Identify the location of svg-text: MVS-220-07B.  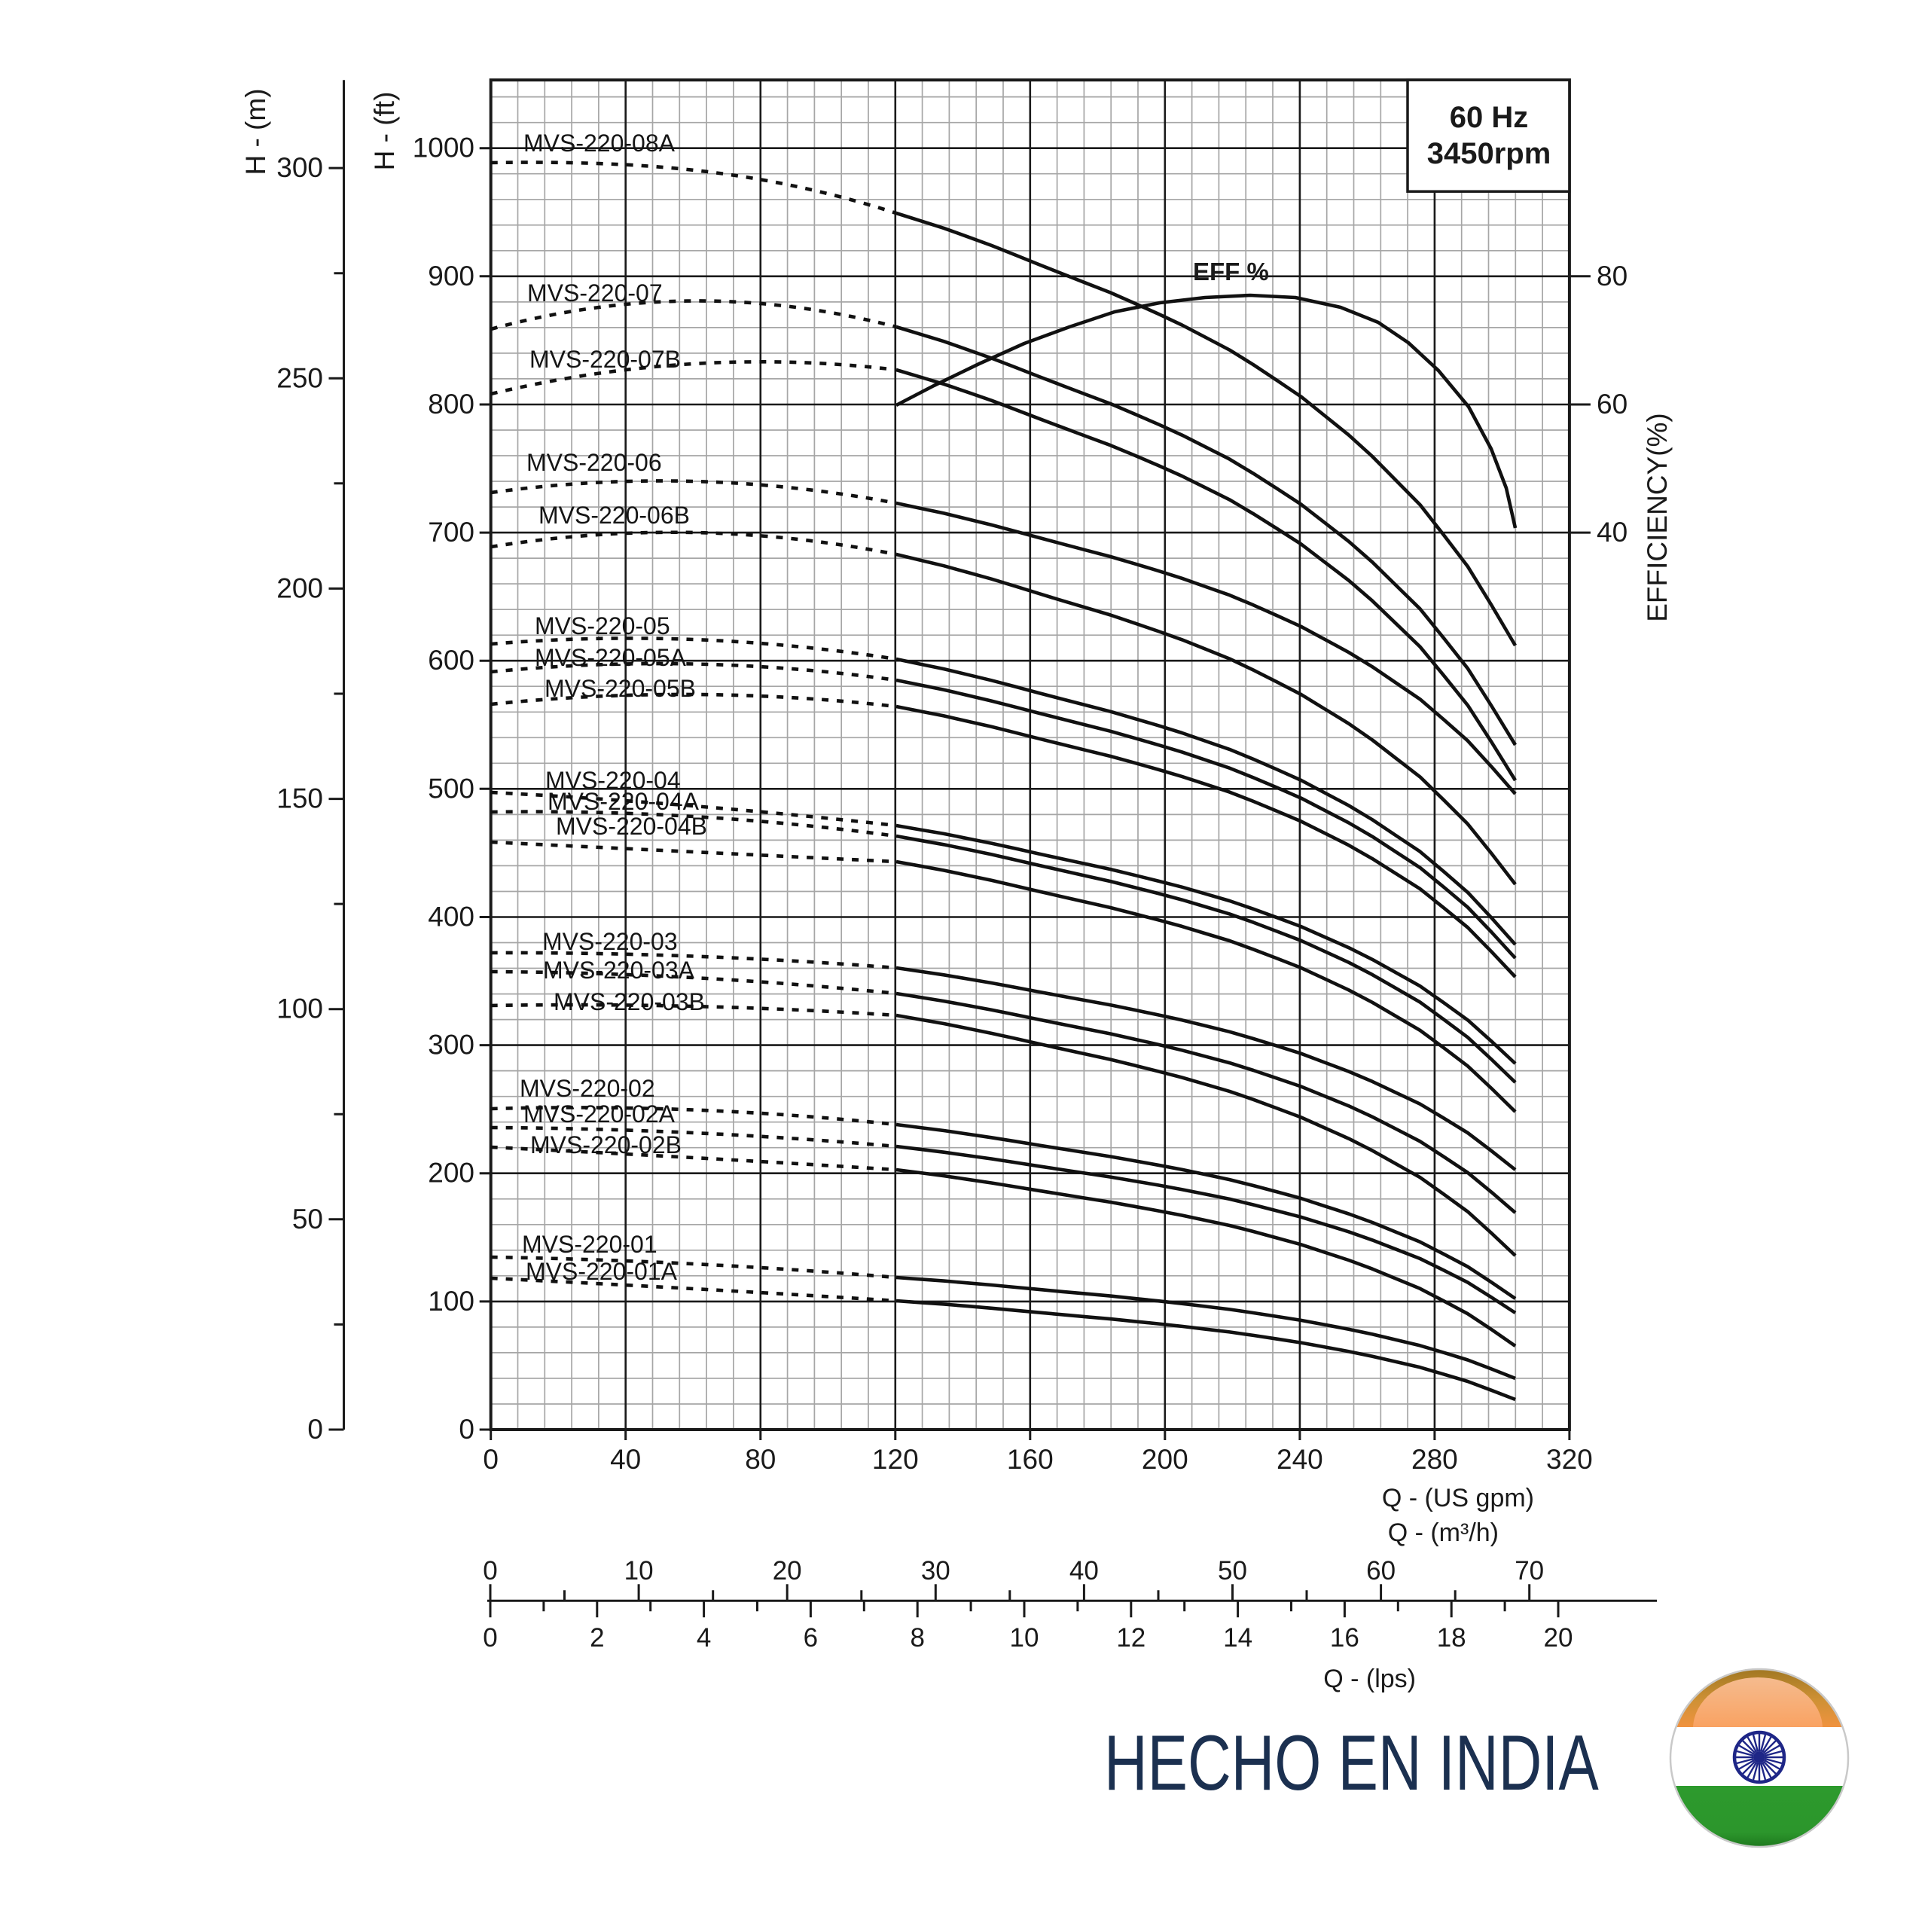
(605, 360).